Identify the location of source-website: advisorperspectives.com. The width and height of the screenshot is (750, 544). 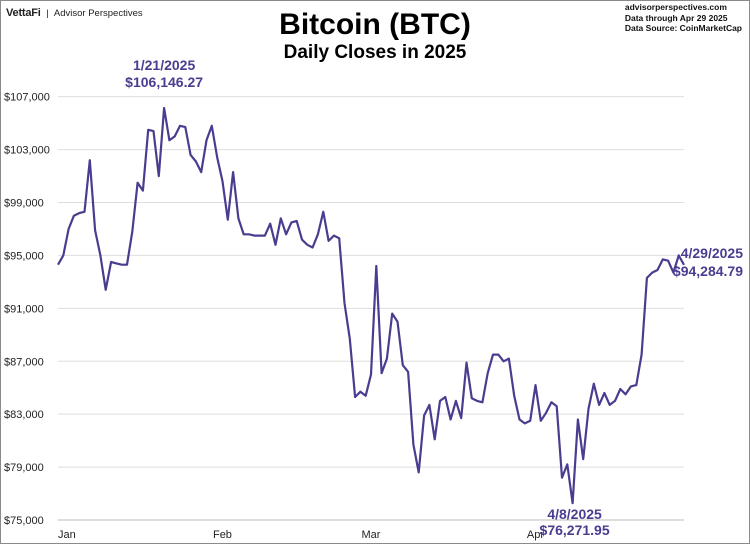
(675, 7).